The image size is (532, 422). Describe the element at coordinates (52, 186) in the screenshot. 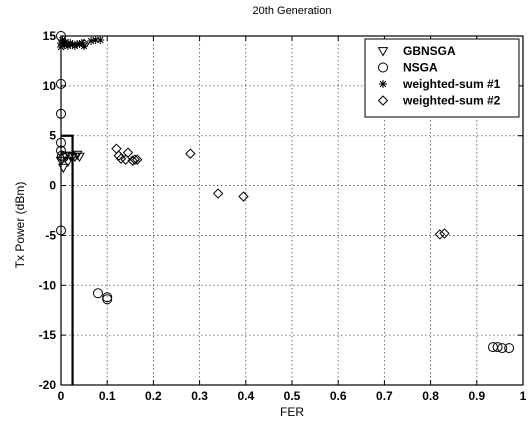

I see `y-tick-label: 0` at that location.